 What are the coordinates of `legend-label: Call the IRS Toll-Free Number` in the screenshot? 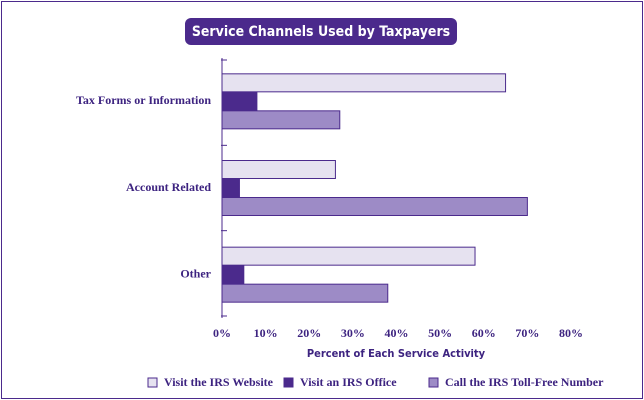 It's located at (524, 382).